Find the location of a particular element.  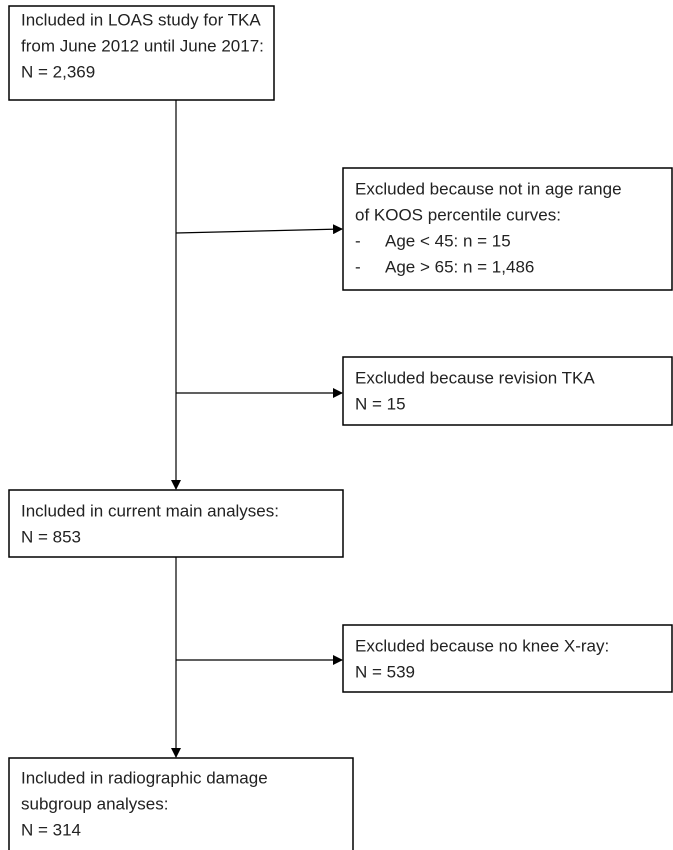

box-text: Included in current main analyses: is located at coordinates (150, 510).